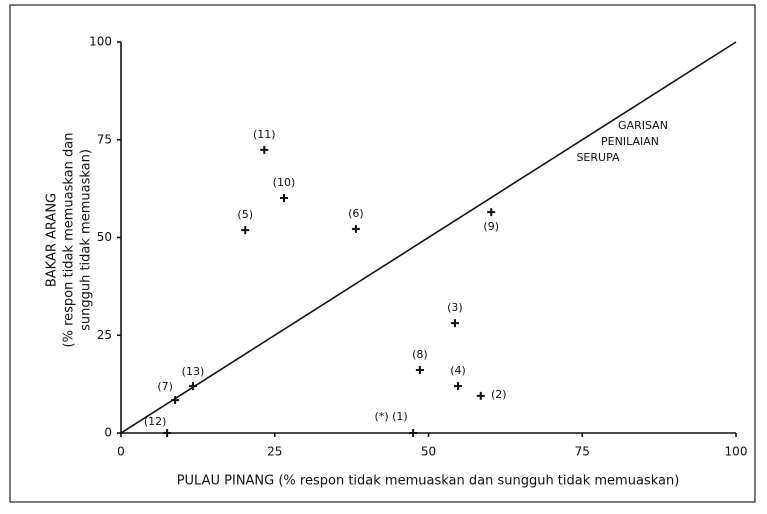  I want to click on point-label: (4), so click(458, 370).